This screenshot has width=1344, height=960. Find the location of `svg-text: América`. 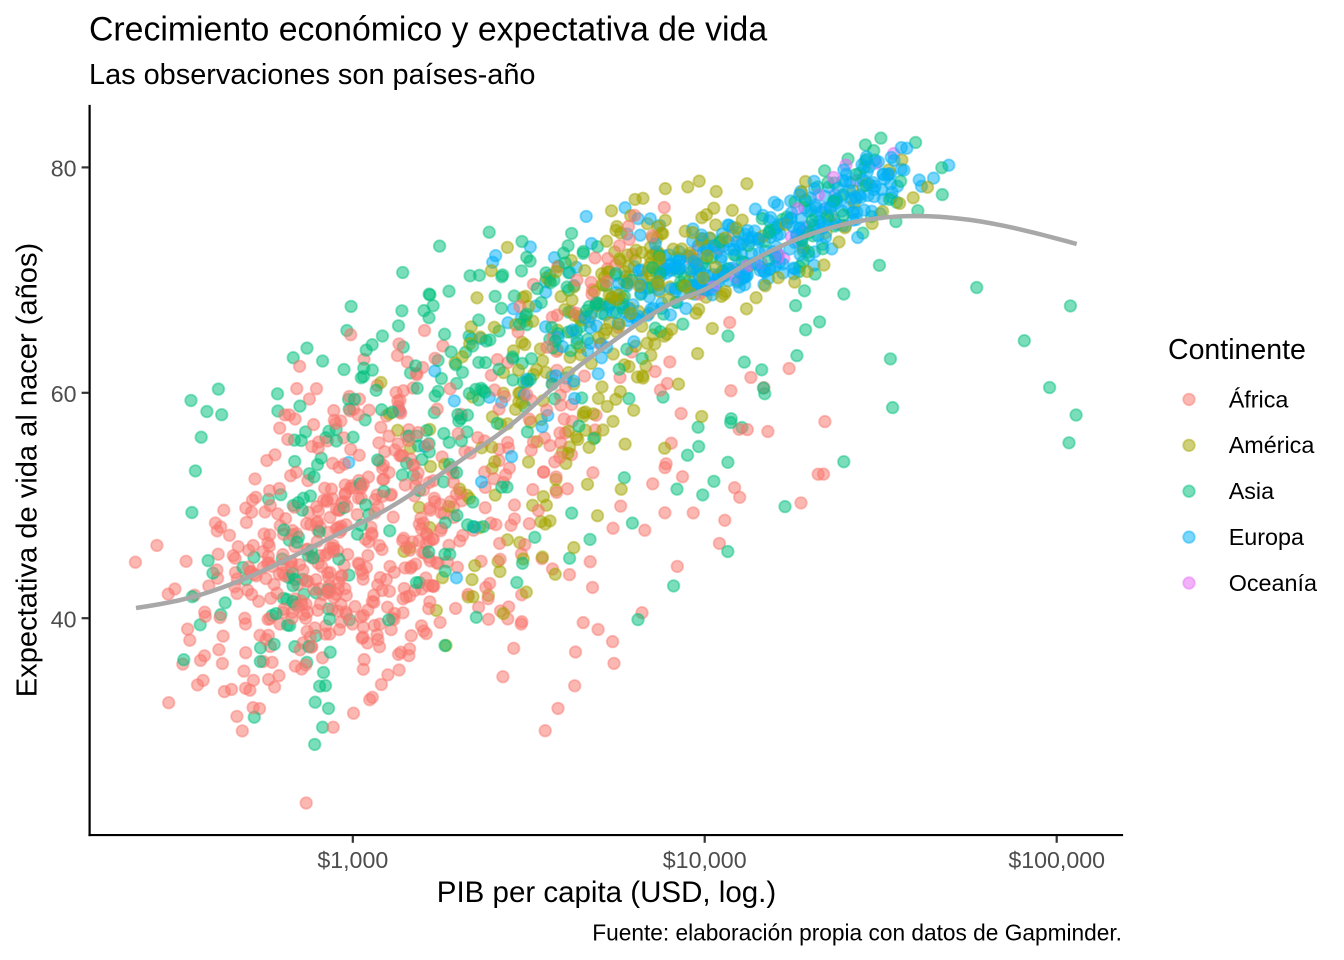

svg-text: América is located at coordinates (1272, 445).